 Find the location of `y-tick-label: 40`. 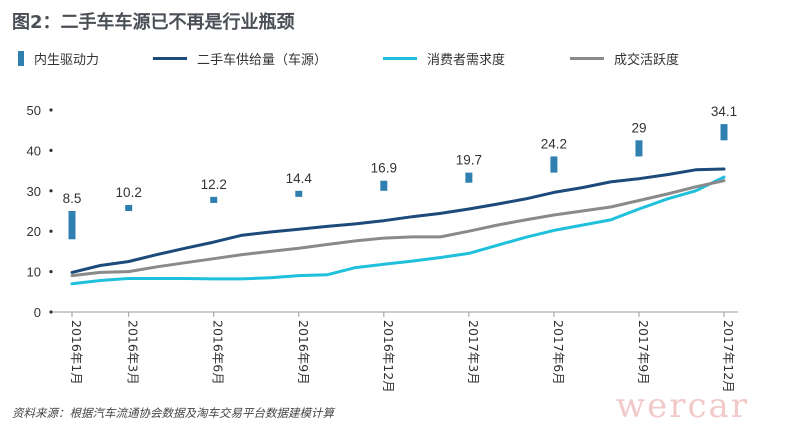

y-tick-label: 40 is located at coordinates (34, 150).